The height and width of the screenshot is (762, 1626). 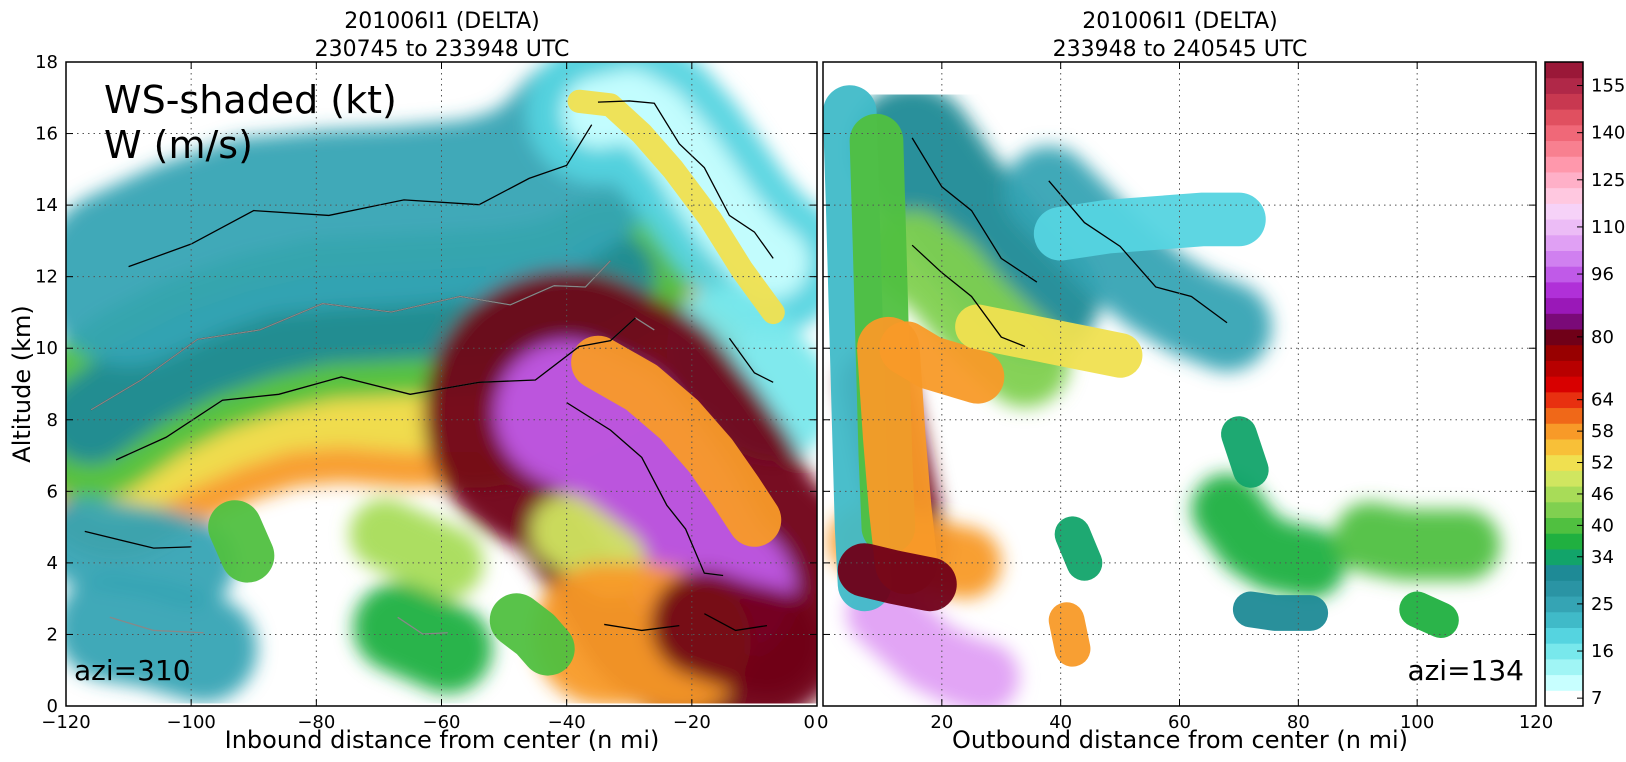 I want to click on right-x-label: Outbound distance from center (n mi), so click(x=1180, y=740).